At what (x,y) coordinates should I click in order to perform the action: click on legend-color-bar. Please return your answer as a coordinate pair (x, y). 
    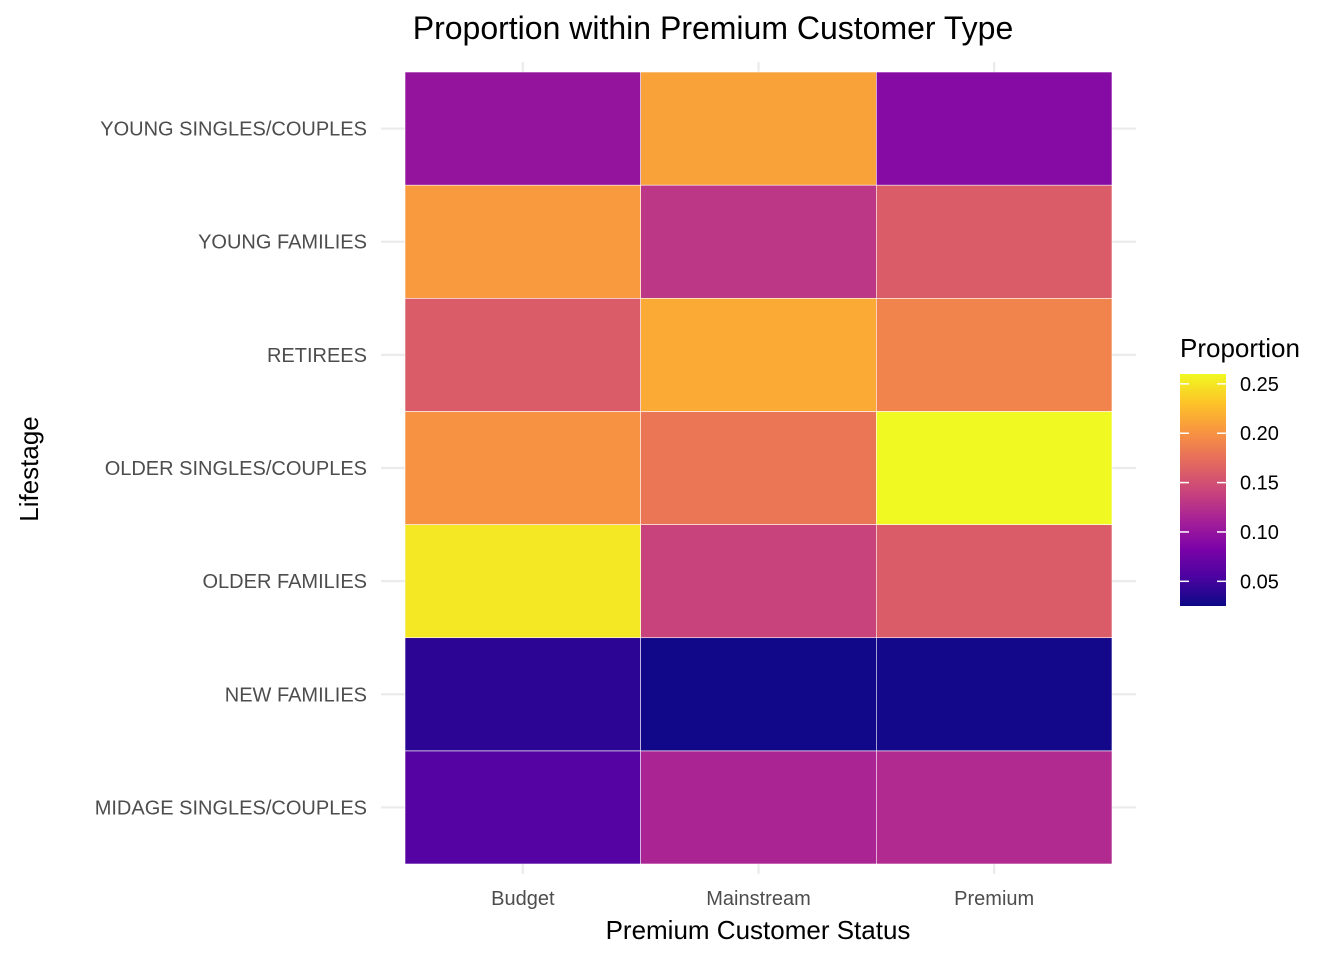
    Looking at the image, I should click on (1203, 490).